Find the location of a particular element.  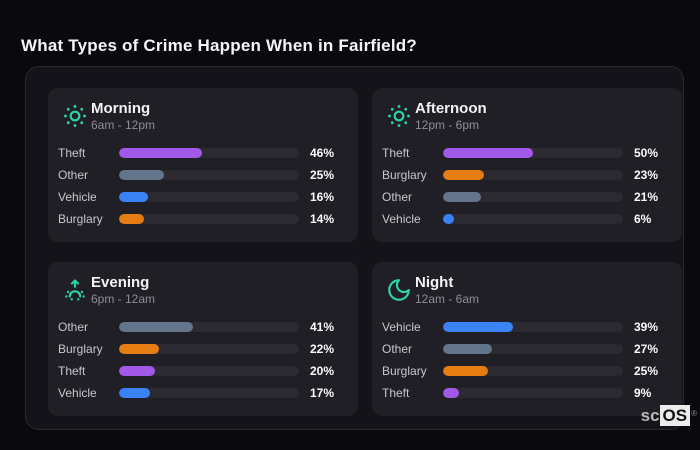

bar-value-label: 50% is located at coordinates (646, 153).